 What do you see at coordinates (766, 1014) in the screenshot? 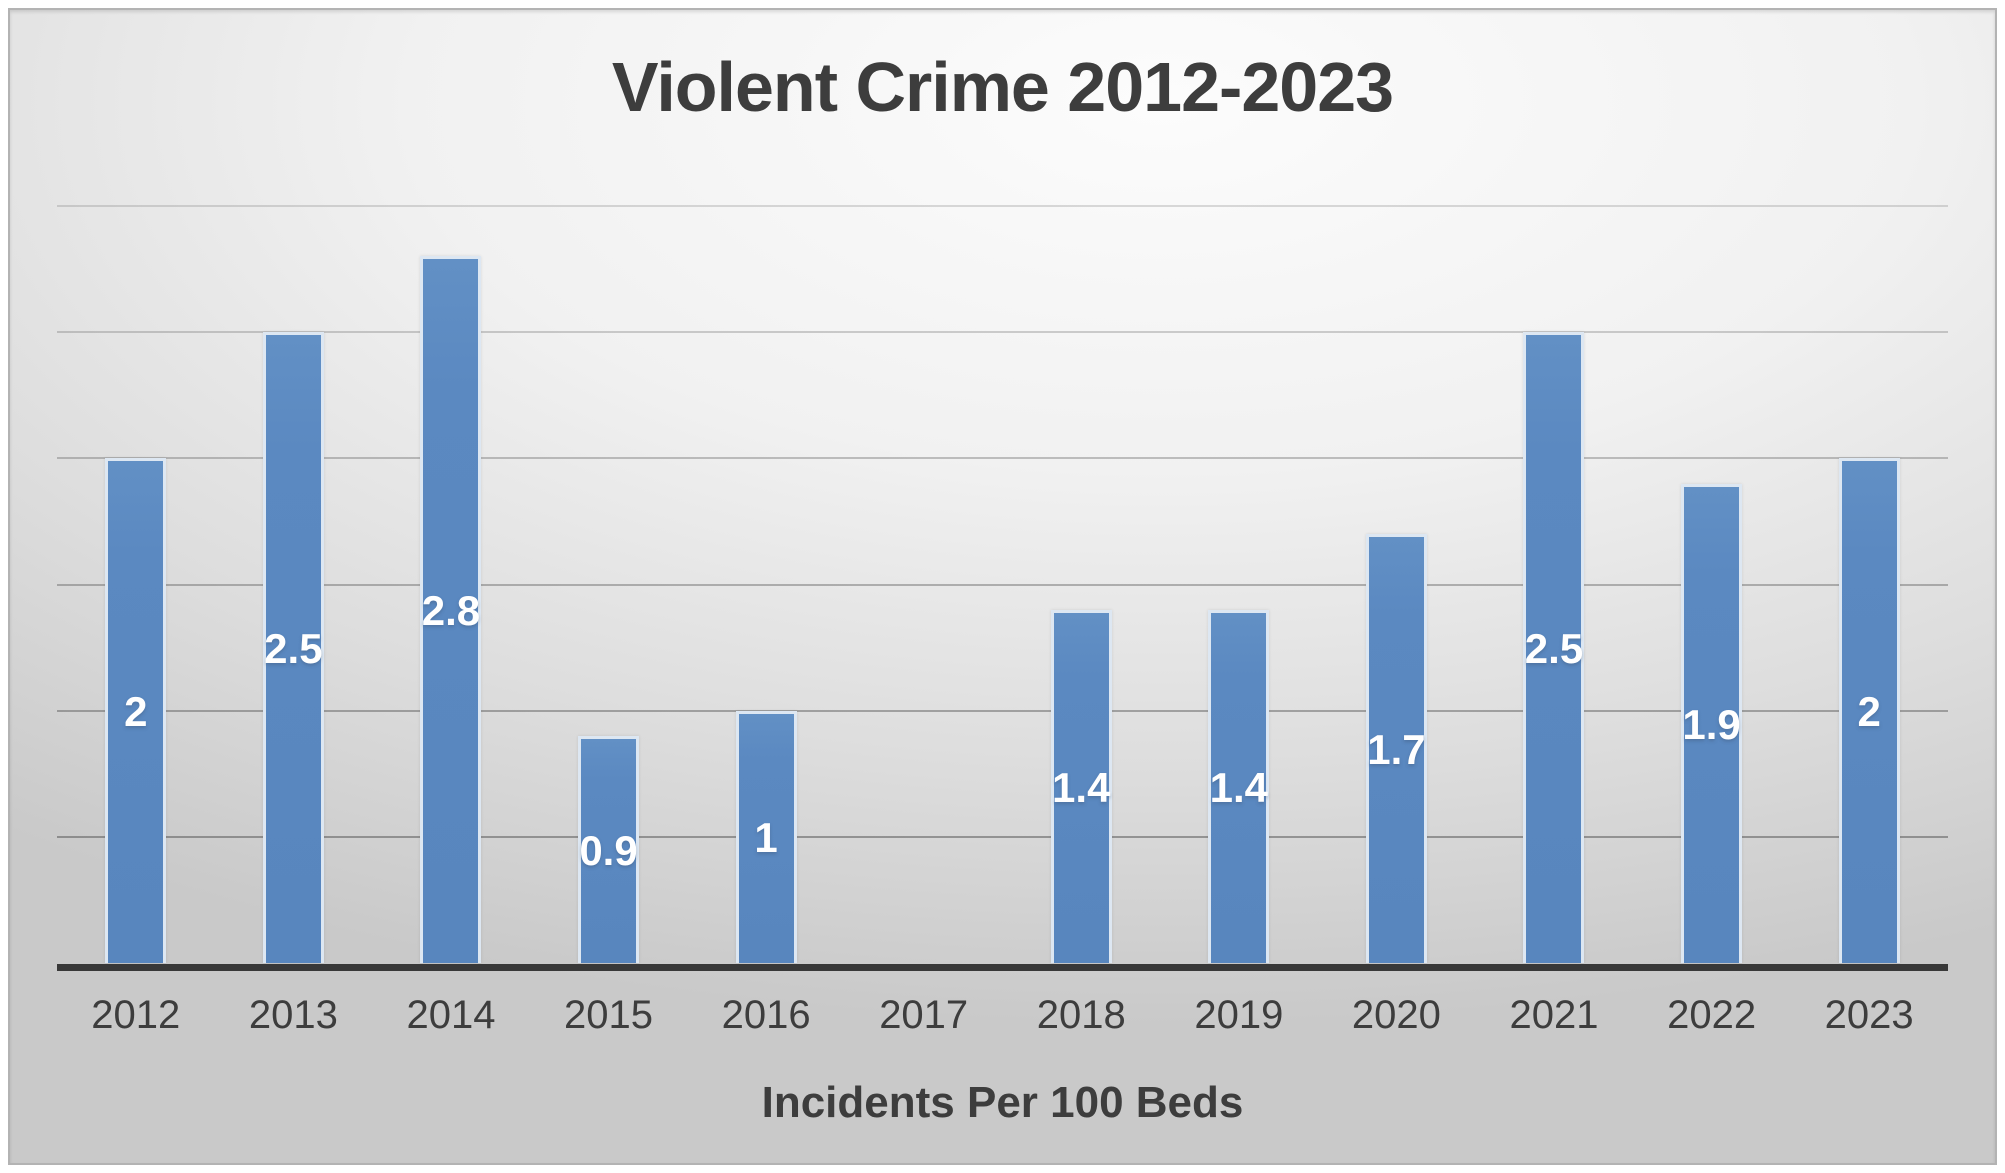
I see `x-axis-tick-label: 2016` at bounding box center [766, 1014].